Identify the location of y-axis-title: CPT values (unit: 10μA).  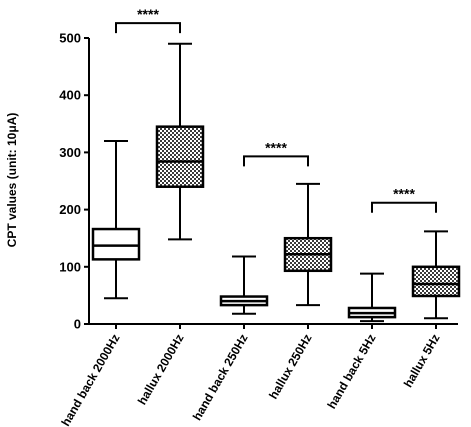
(12, 180).